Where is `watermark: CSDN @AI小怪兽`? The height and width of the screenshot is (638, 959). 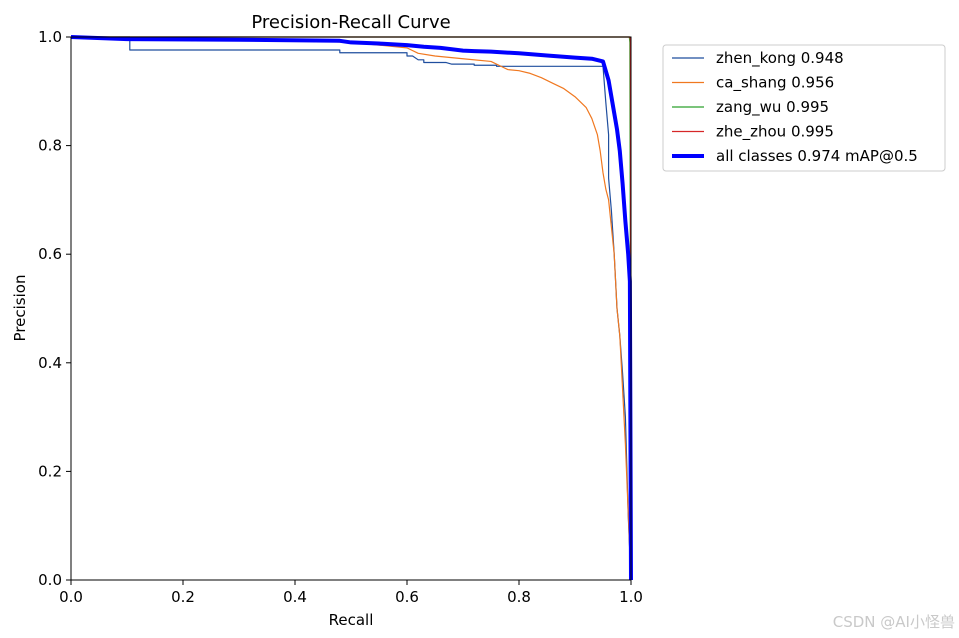
watermark: CSDN @AI小怪兽 is located at coordinates (894, 622).